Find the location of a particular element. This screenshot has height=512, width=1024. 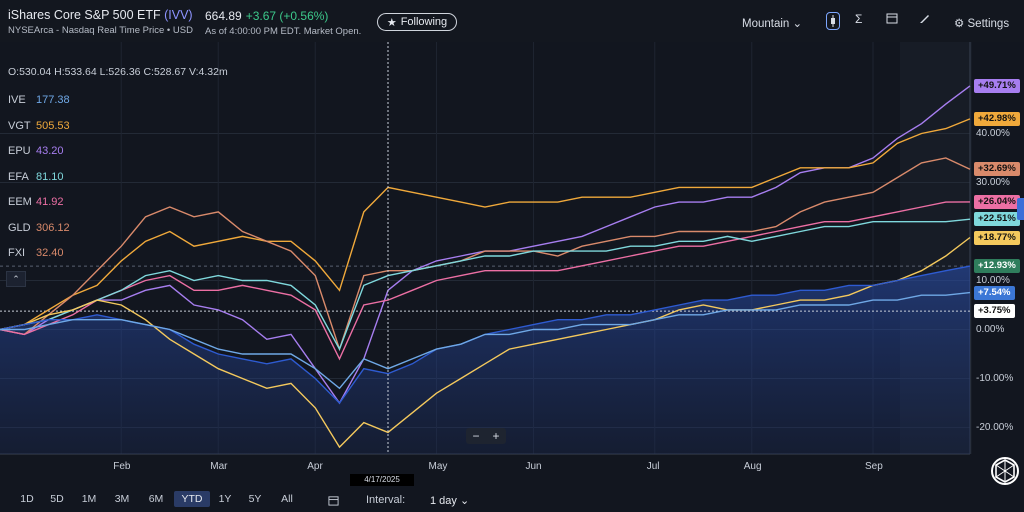

y-tick-label: 40.00% is located at coordinates (993, 133).